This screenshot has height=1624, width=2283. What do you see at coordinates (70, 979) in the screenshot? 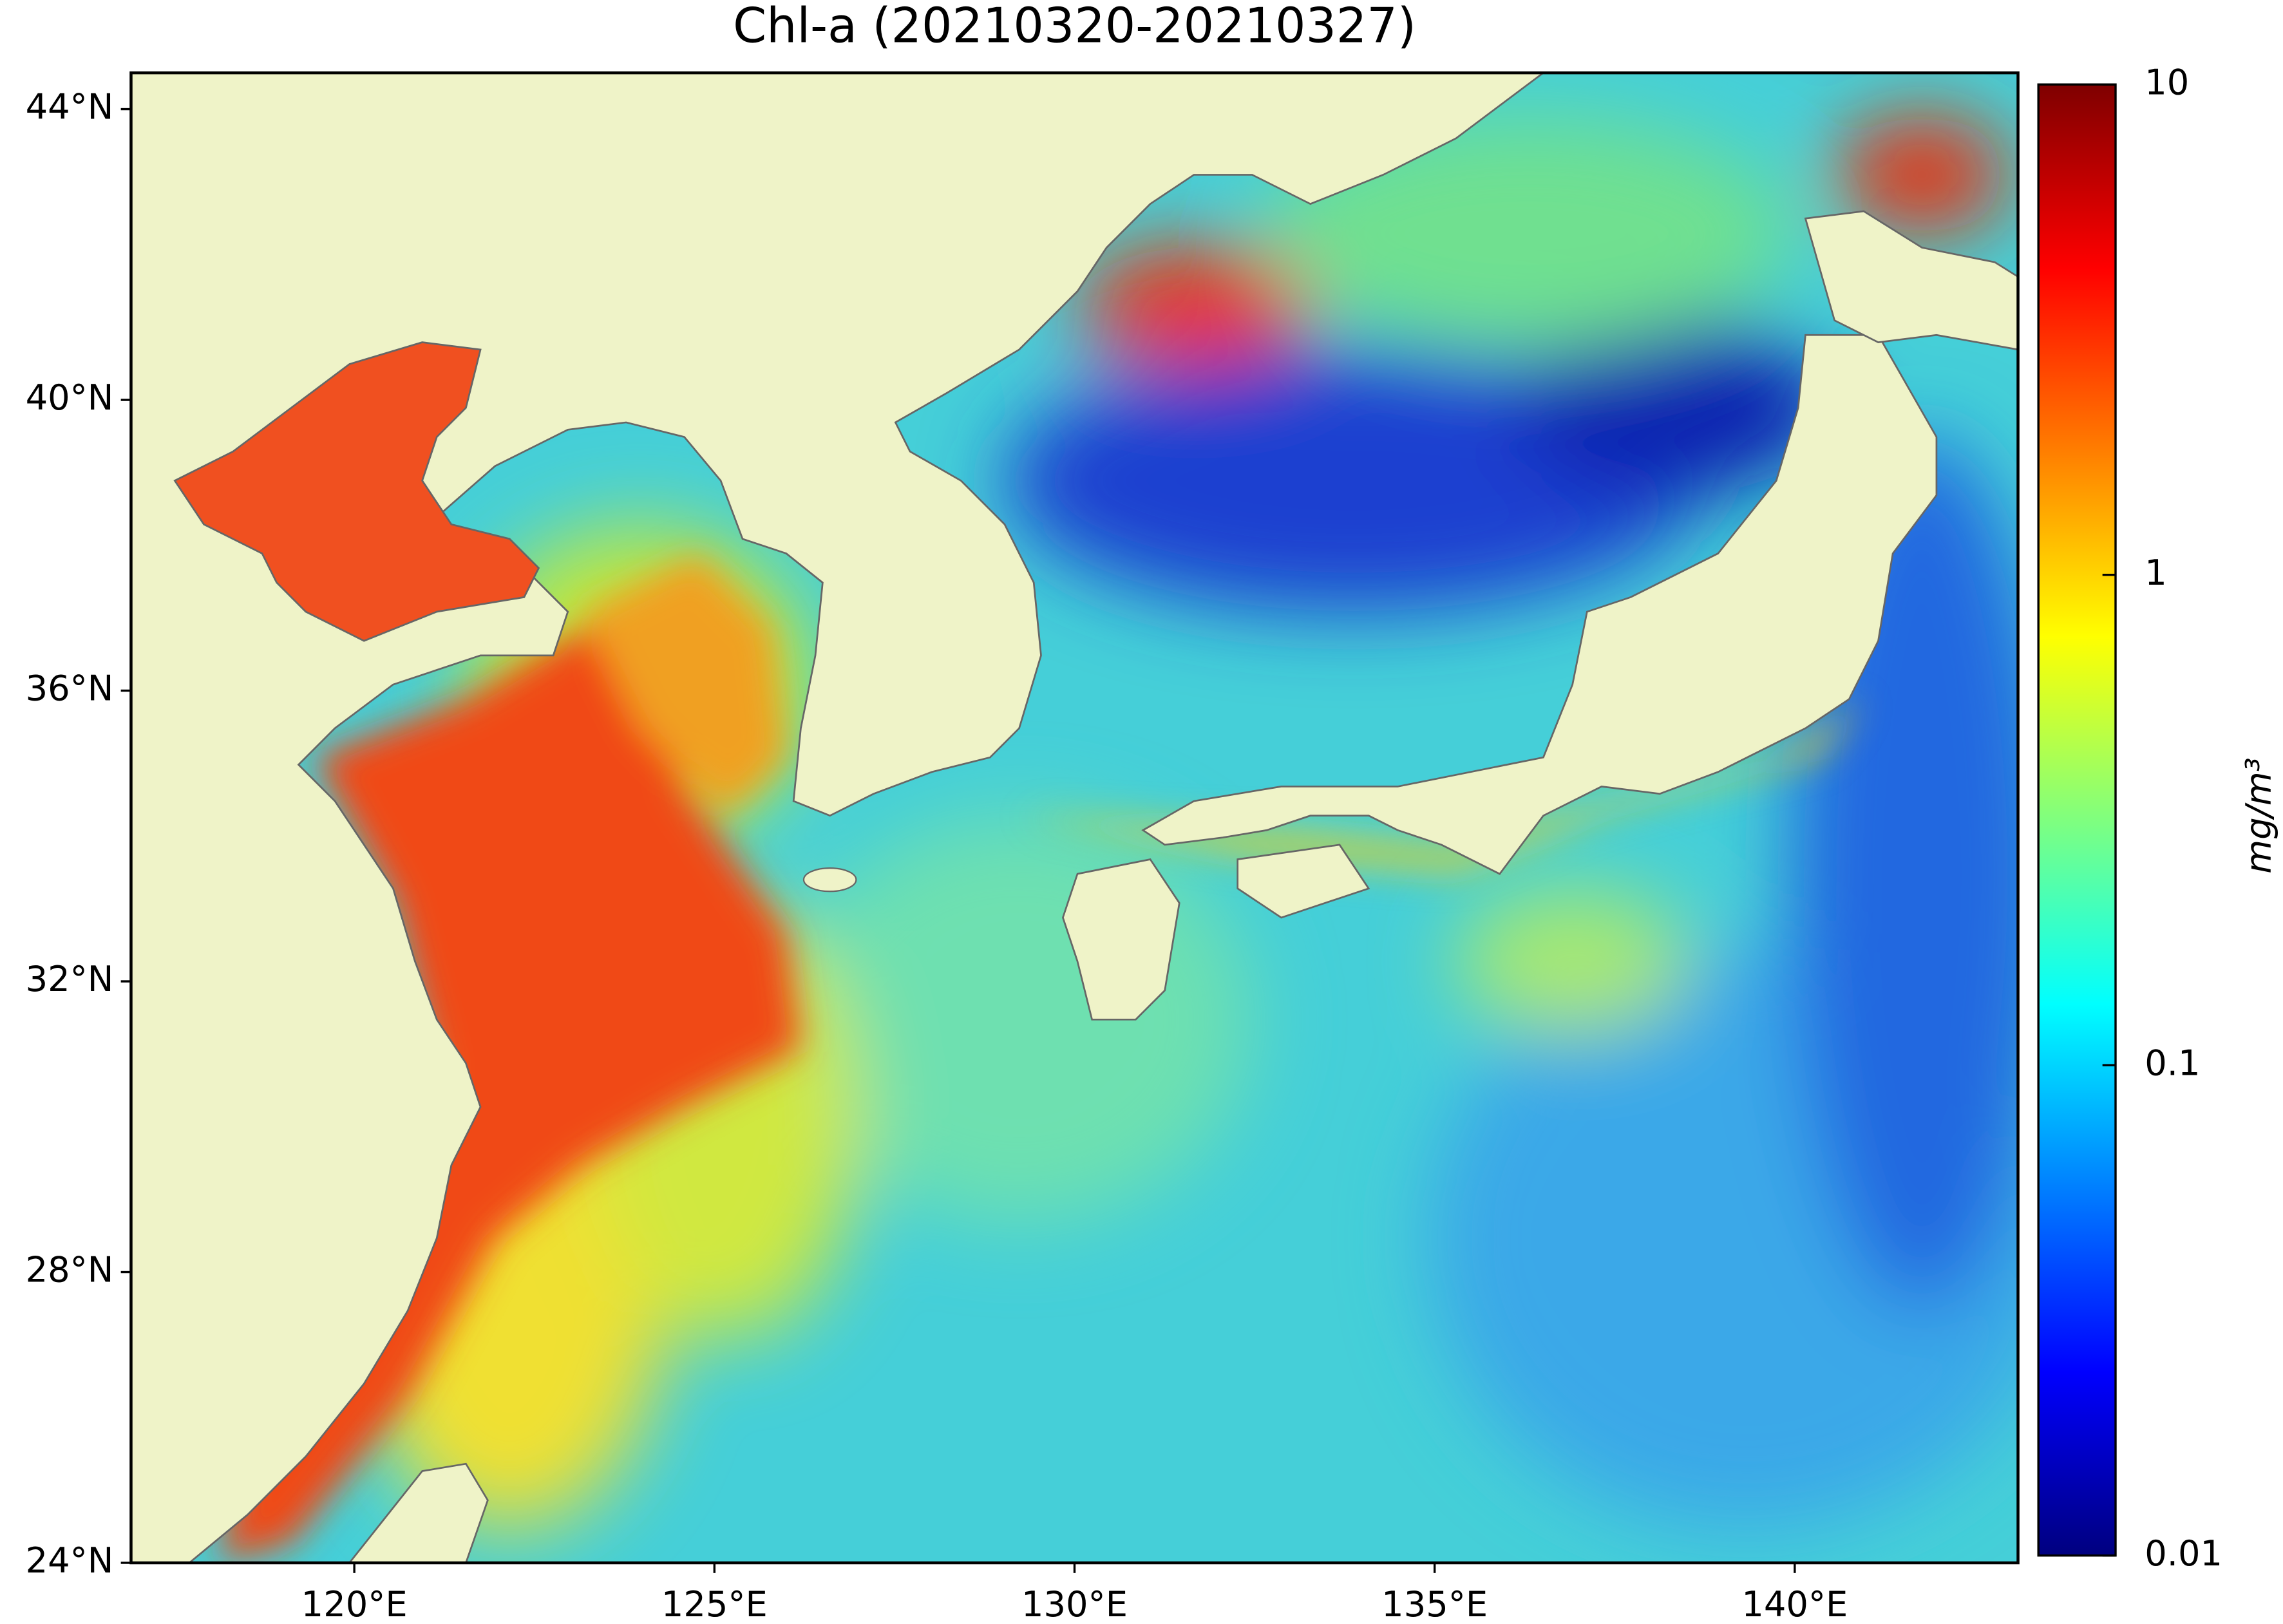
I see `y-tick-label: 32°N` at bounding box center [70, 979].